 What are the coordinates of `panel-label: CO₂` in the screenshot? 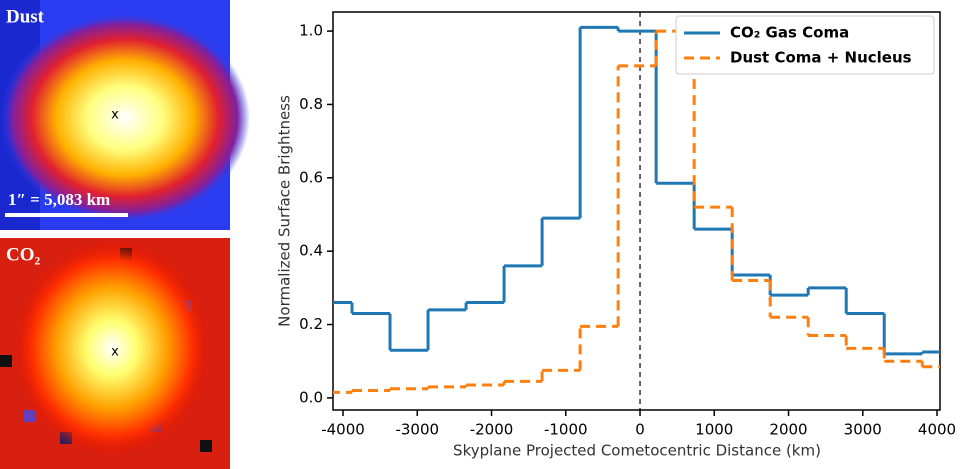 It's located at (23, 254).